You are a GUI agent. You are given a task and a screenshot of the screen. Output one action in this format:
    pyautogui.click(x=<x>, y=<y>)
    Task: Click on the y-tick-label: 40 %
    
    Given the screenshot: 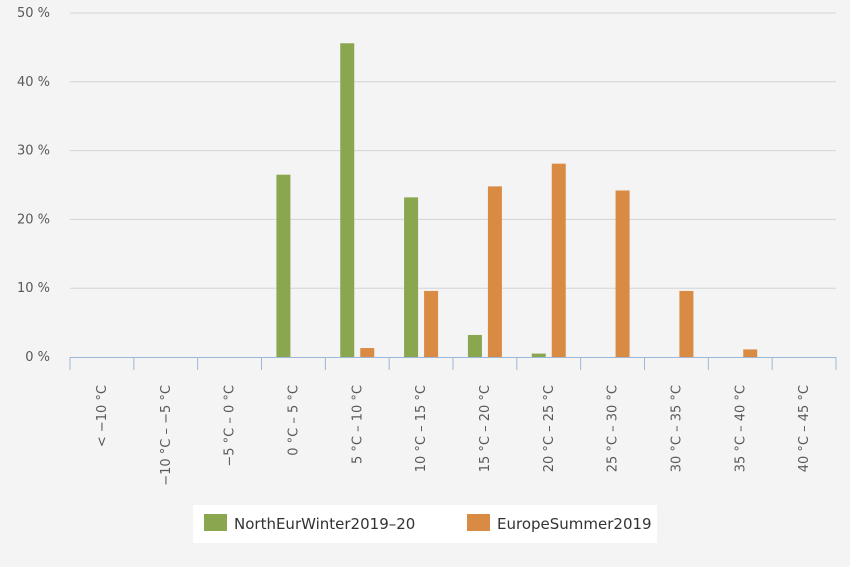 What is the action you would take?
    pyautogui.click(x=33, y=82)
    